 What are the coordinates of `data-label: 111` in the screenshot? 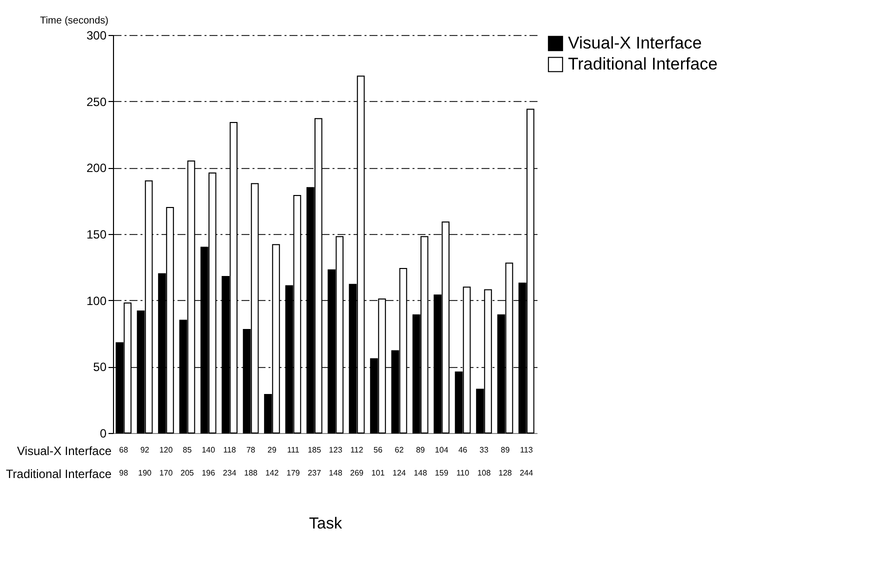 It's located at (293, 450).